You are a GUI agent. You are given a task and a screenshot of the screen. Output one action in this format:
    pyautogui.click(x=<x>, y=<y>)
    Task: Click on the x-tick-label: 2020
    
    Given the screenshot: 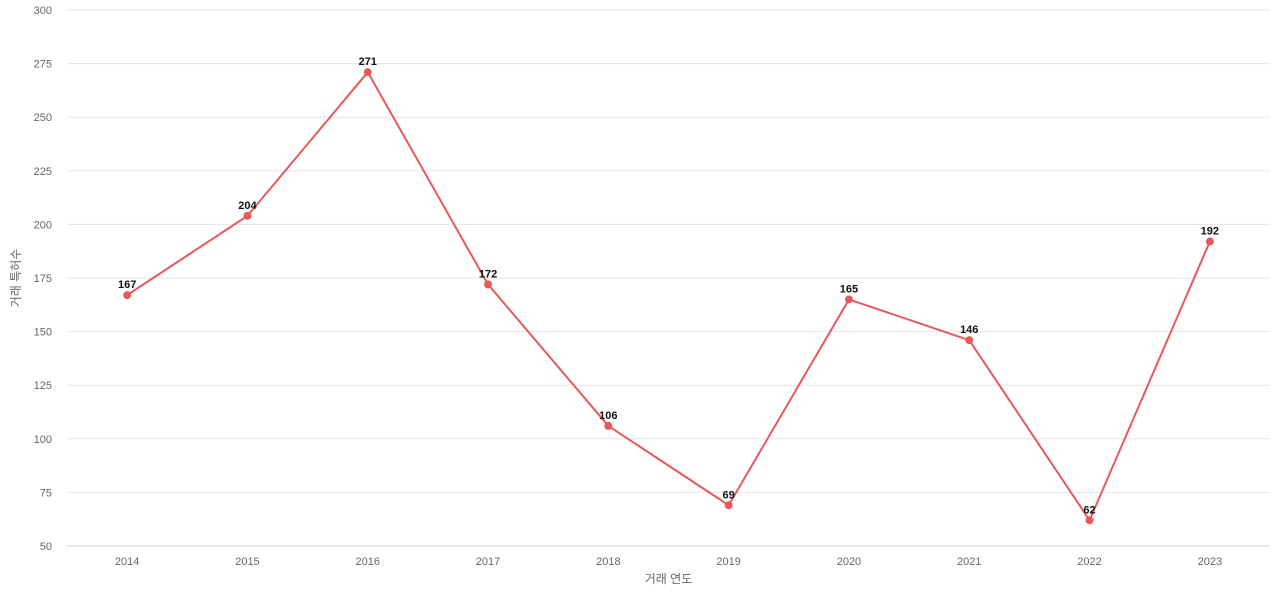 What is the action you would take?
    pyautogui.click(x=849, y=562)
    